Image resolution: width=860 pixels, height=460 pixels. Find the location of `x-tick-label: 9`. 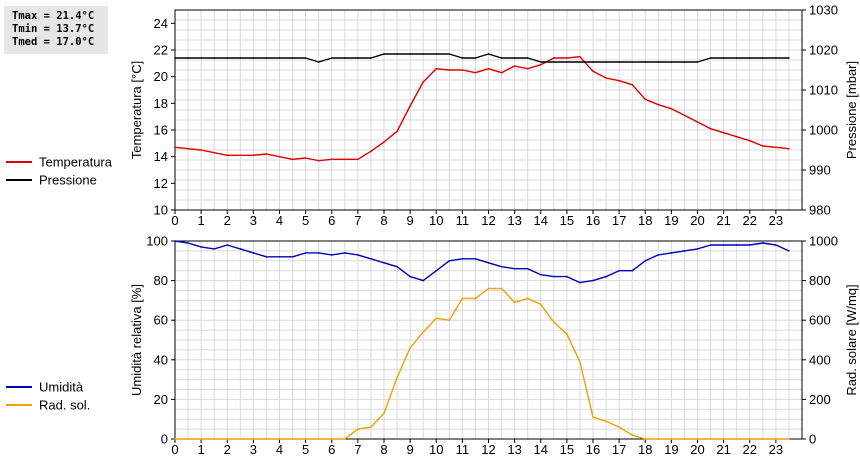

x-tick-label: 9 is located at coordinates (410, 449).